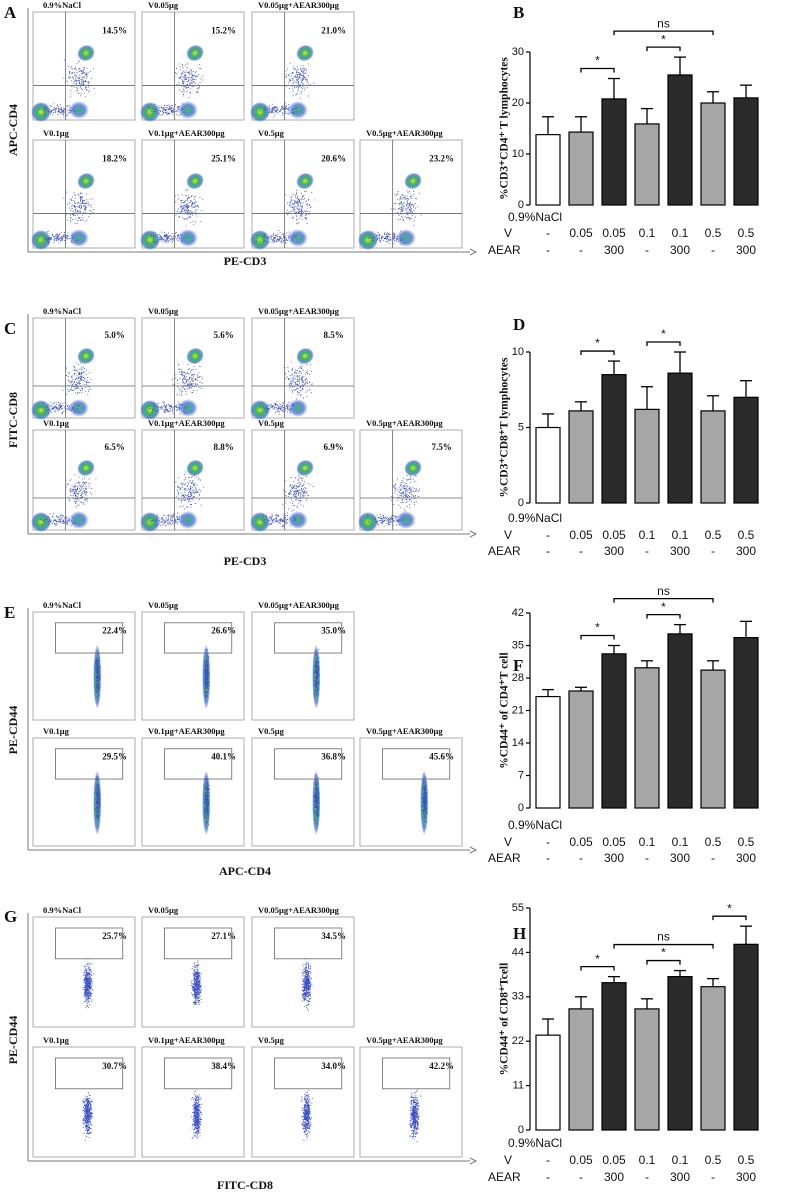 The width and height of the screenshot is (788, 1199). Describe the element at coordinates (271, 423) in the screenshot. I see `plot-label: V0.5μg` at that location.